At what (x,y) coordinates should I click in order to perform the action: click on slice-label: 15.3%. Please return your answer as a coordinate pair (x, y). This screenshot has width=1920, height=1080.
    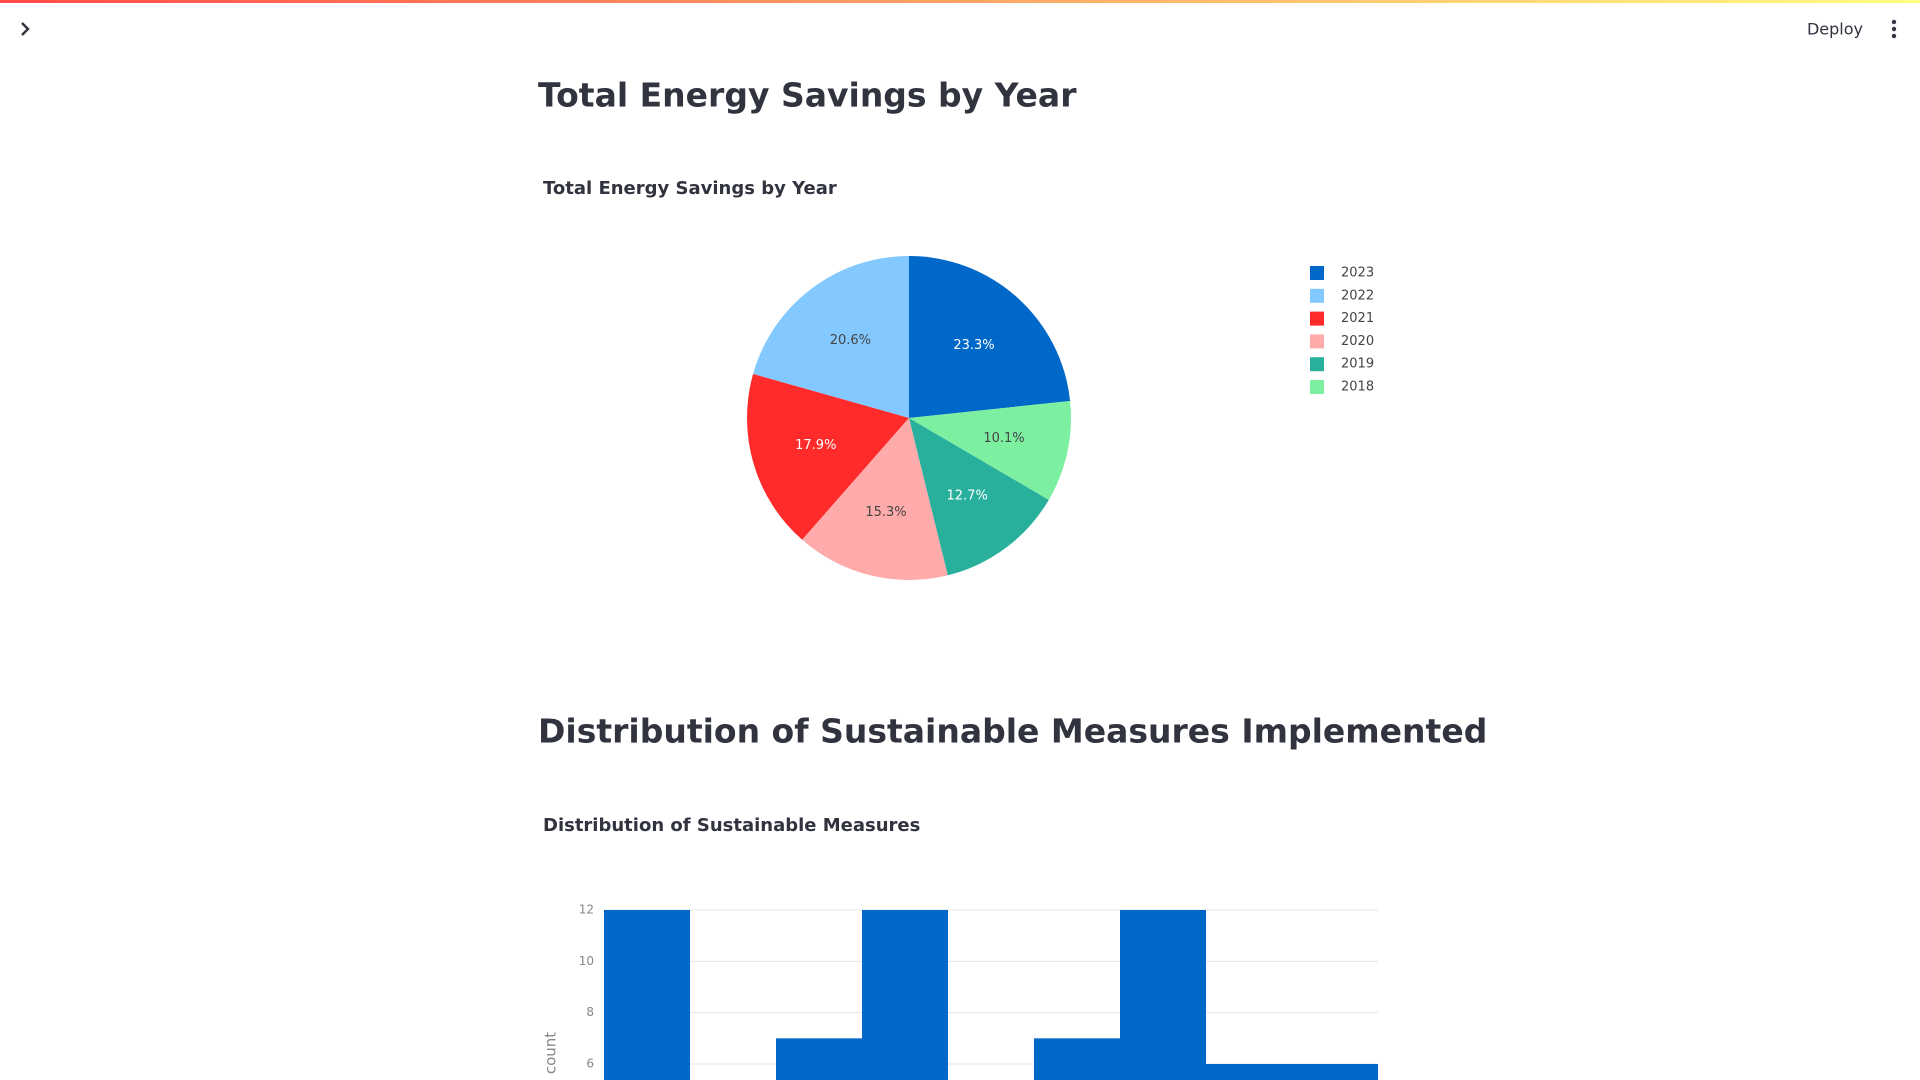
    Looking at the image, I should click on (885, 512).